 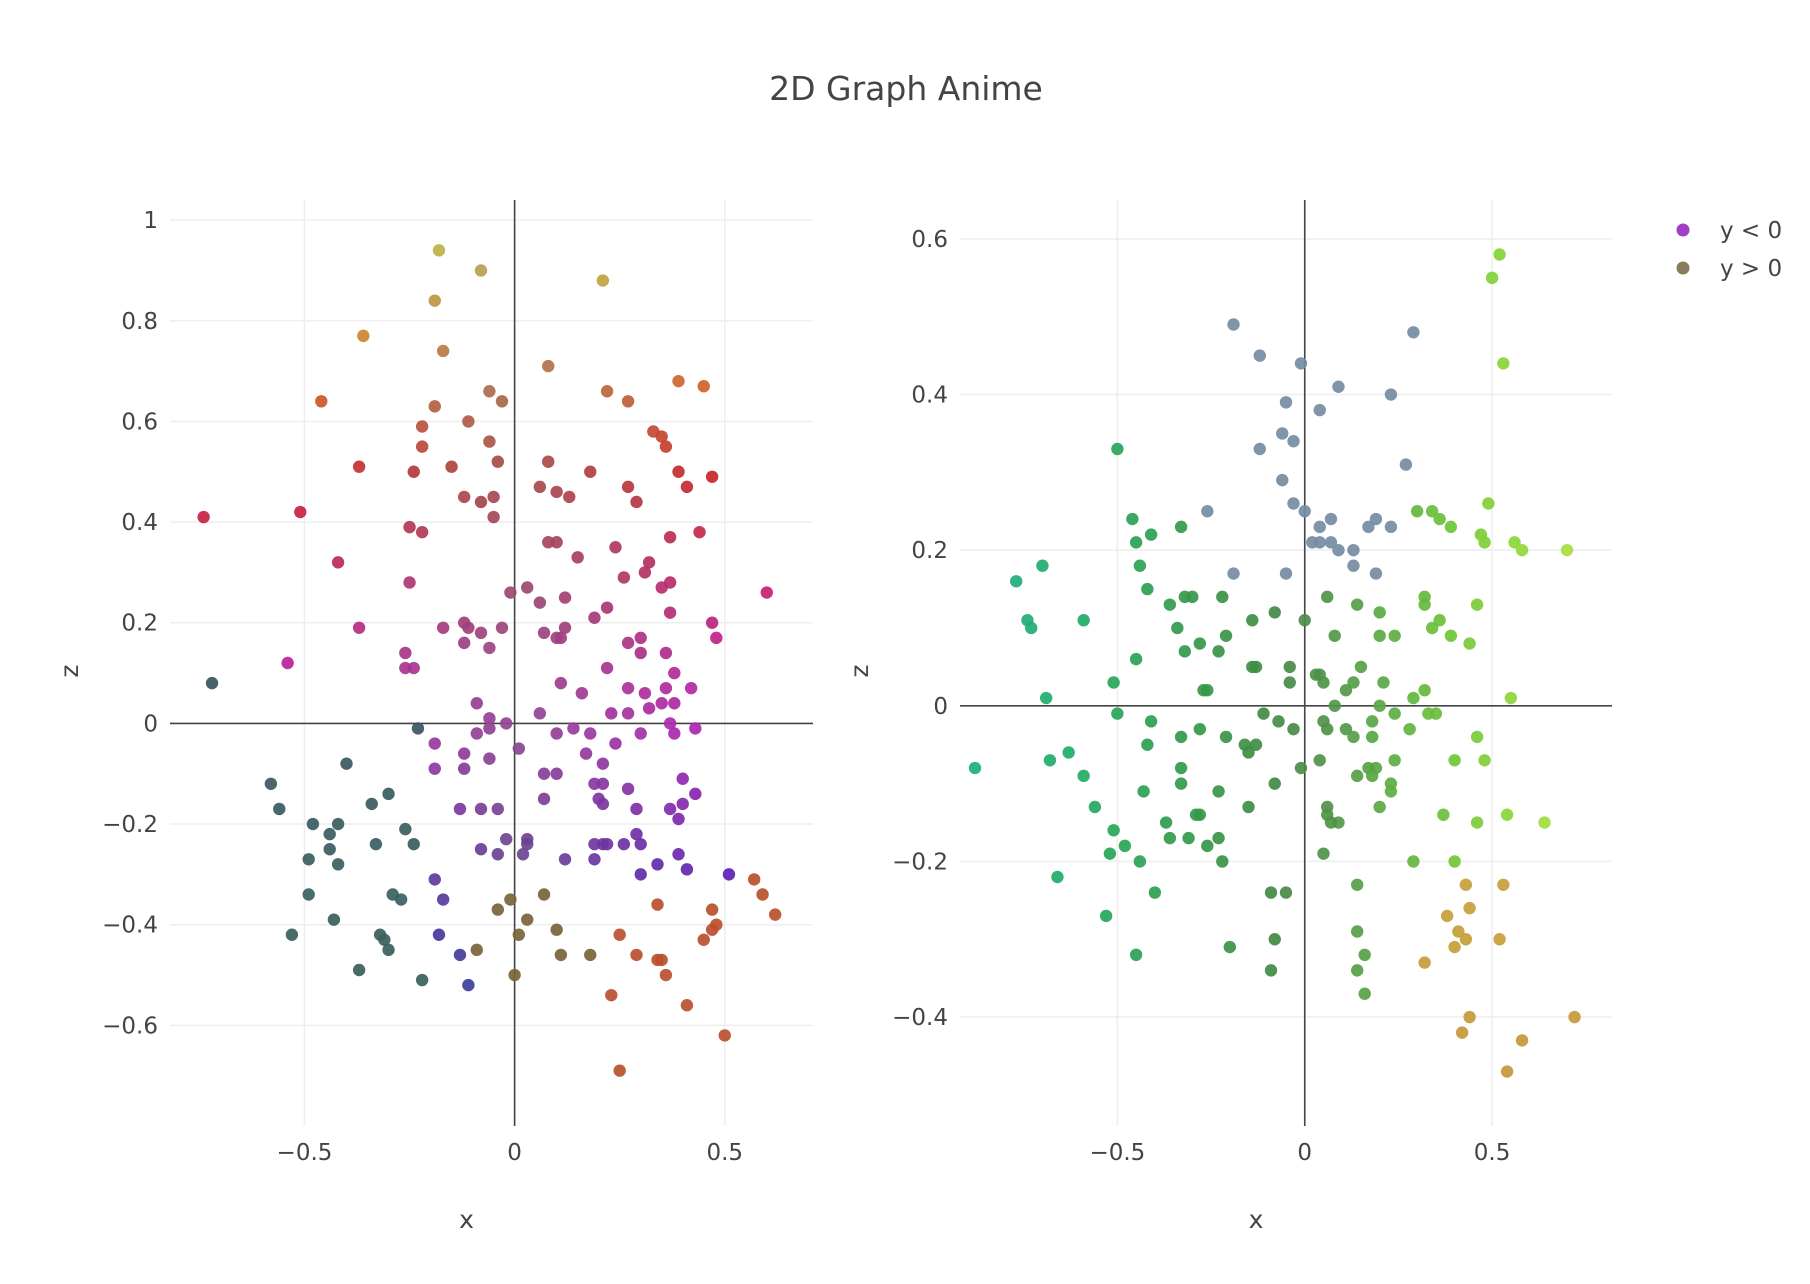 What do you see at coordinates (1256, 1219) in the screenshot?
I see `x-axis-label: x` at bounding box center [1256, 1219].